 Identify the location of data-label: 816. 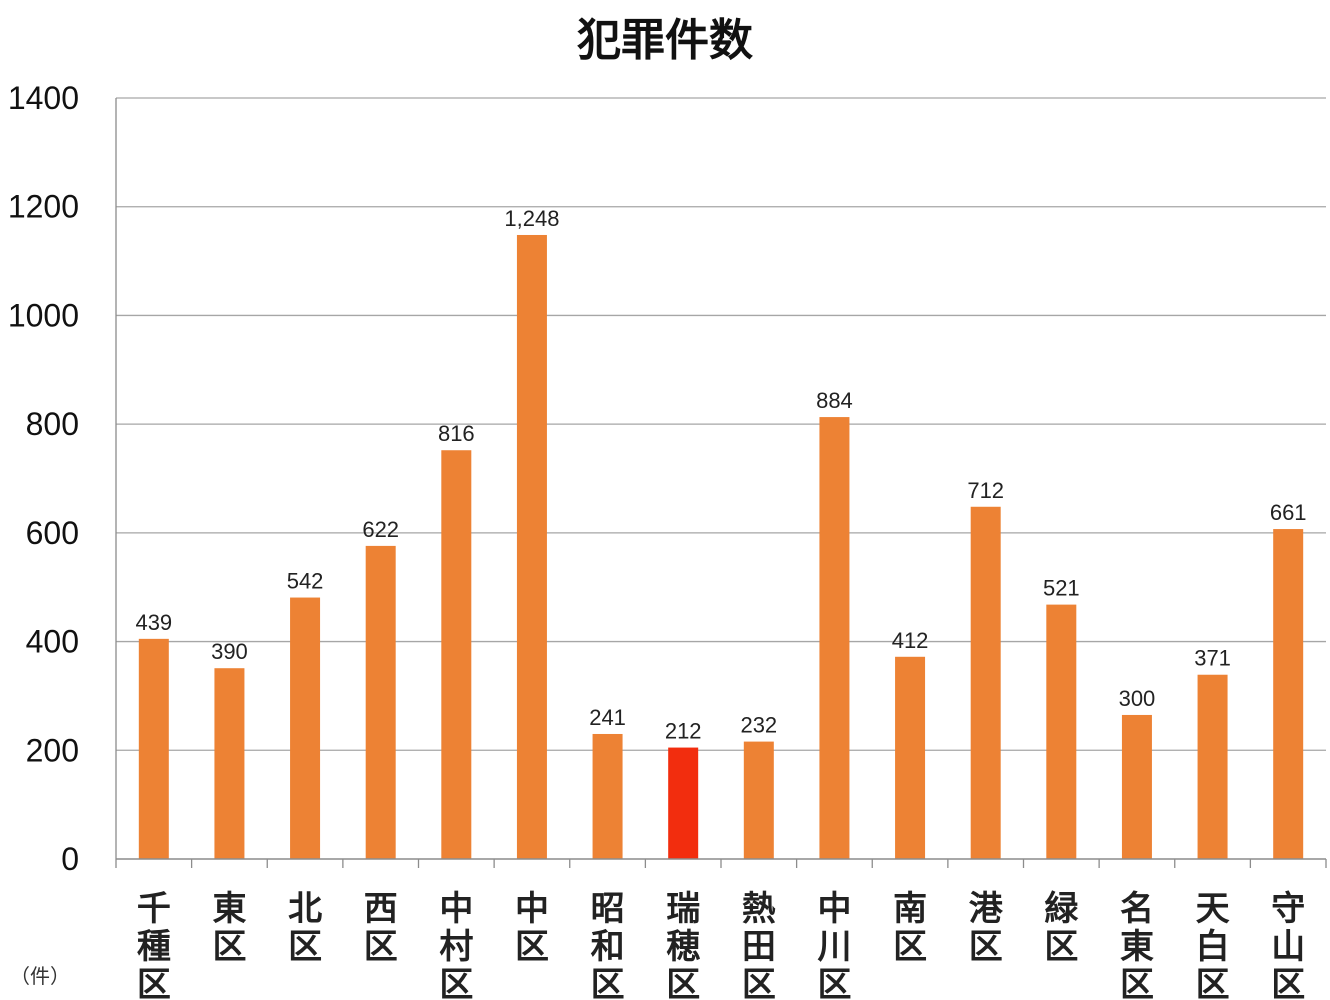
(456, 433).